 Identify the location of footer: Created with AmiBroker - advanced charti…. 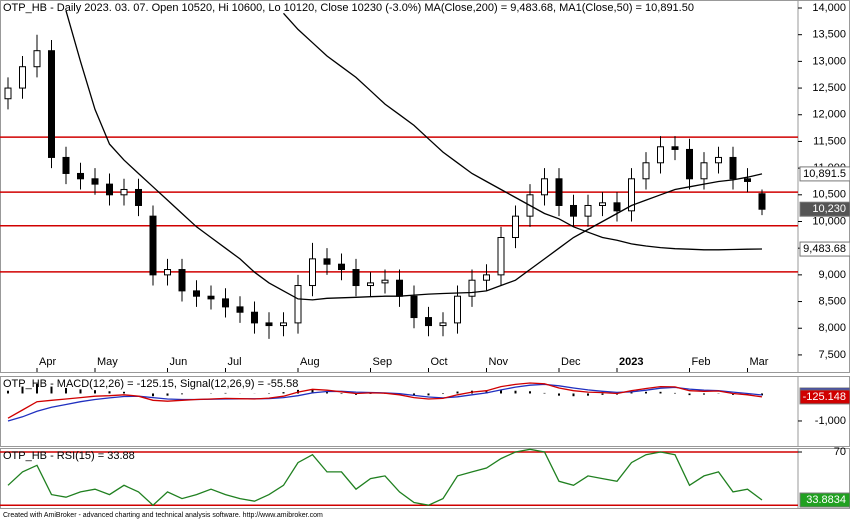
(163, 515).